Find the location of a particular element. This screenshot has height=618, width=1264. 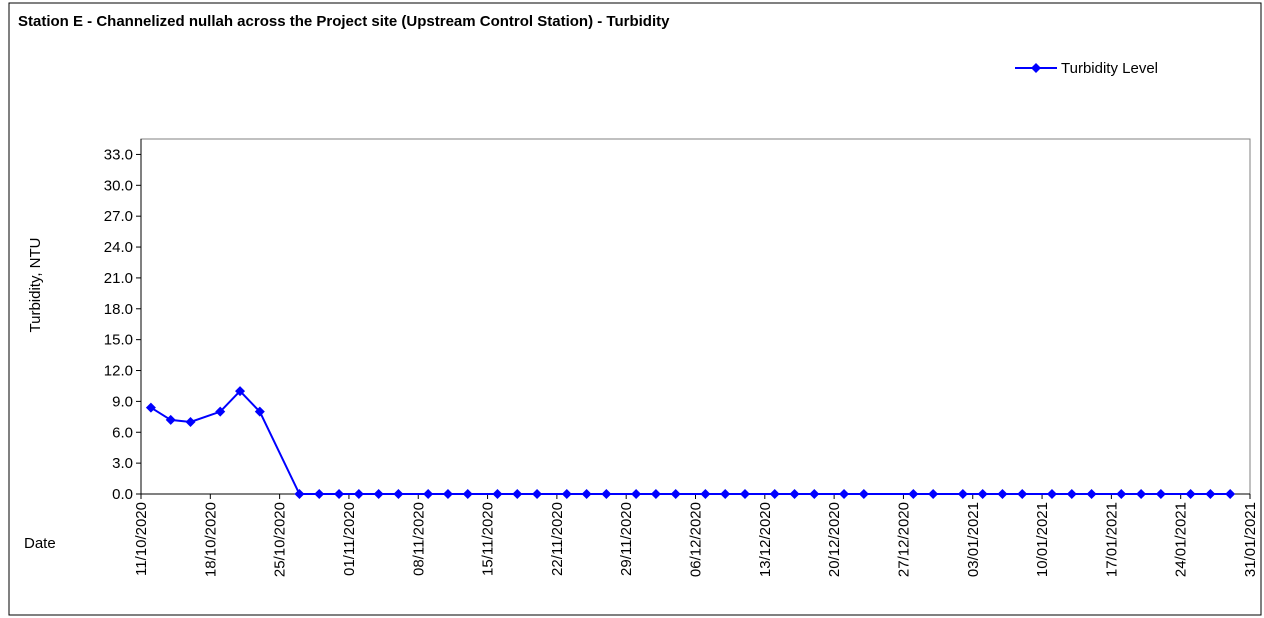

x-tick-label: 17/01/2021 is located at coordinates (1111, 539).